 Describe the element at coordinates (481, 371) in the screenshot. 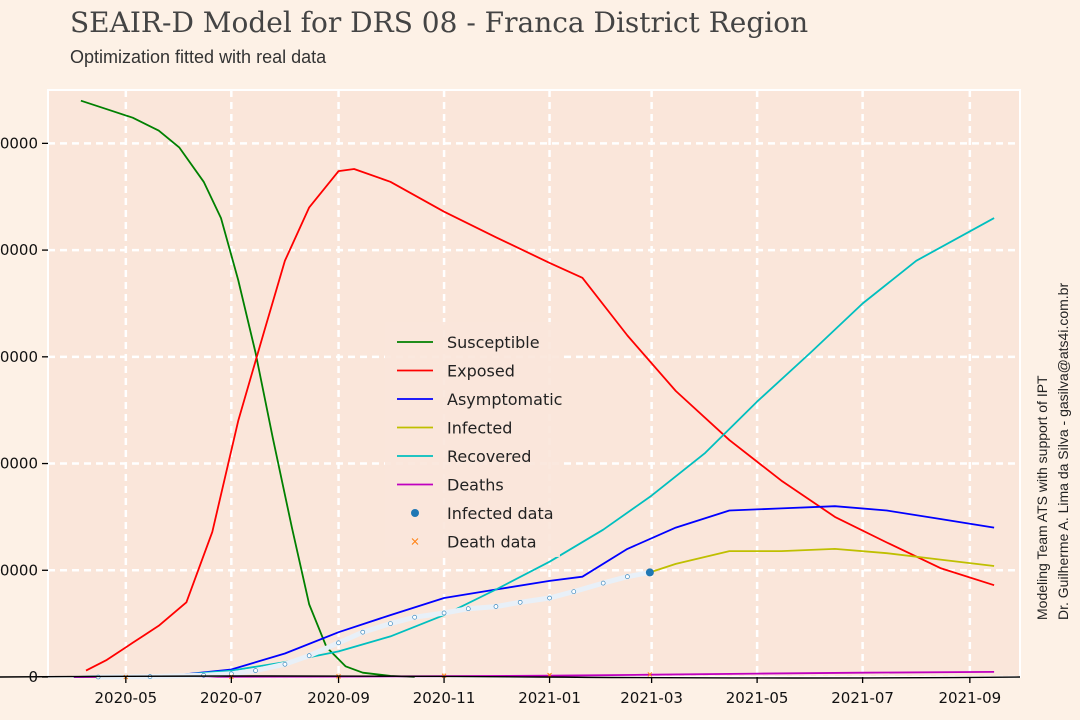

I see `legend-label: Exposed` at that location.